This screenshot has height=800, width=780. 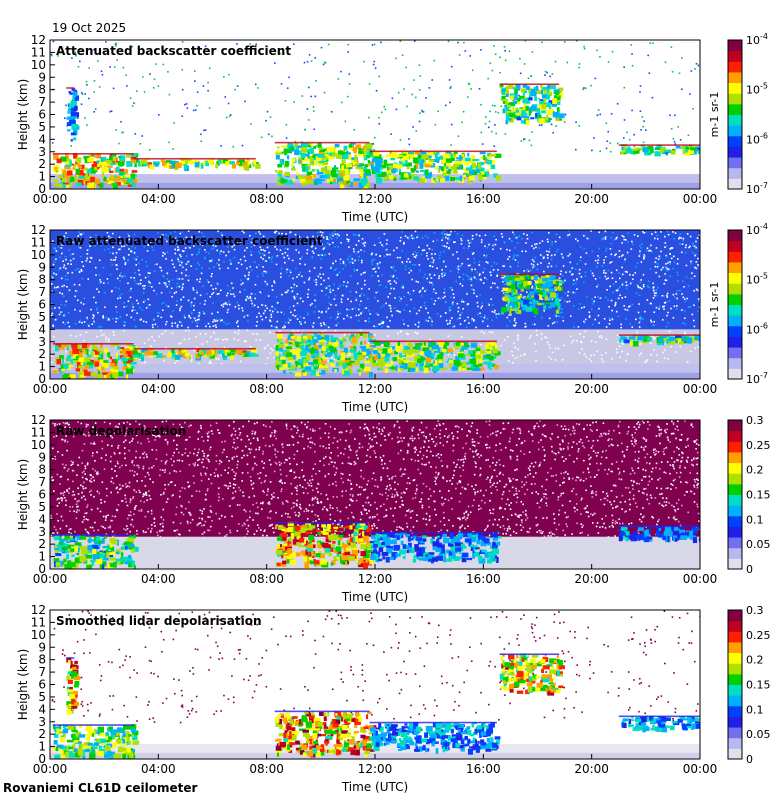 I want to click on y-tick-label: 0, so click(x=42, y=759).